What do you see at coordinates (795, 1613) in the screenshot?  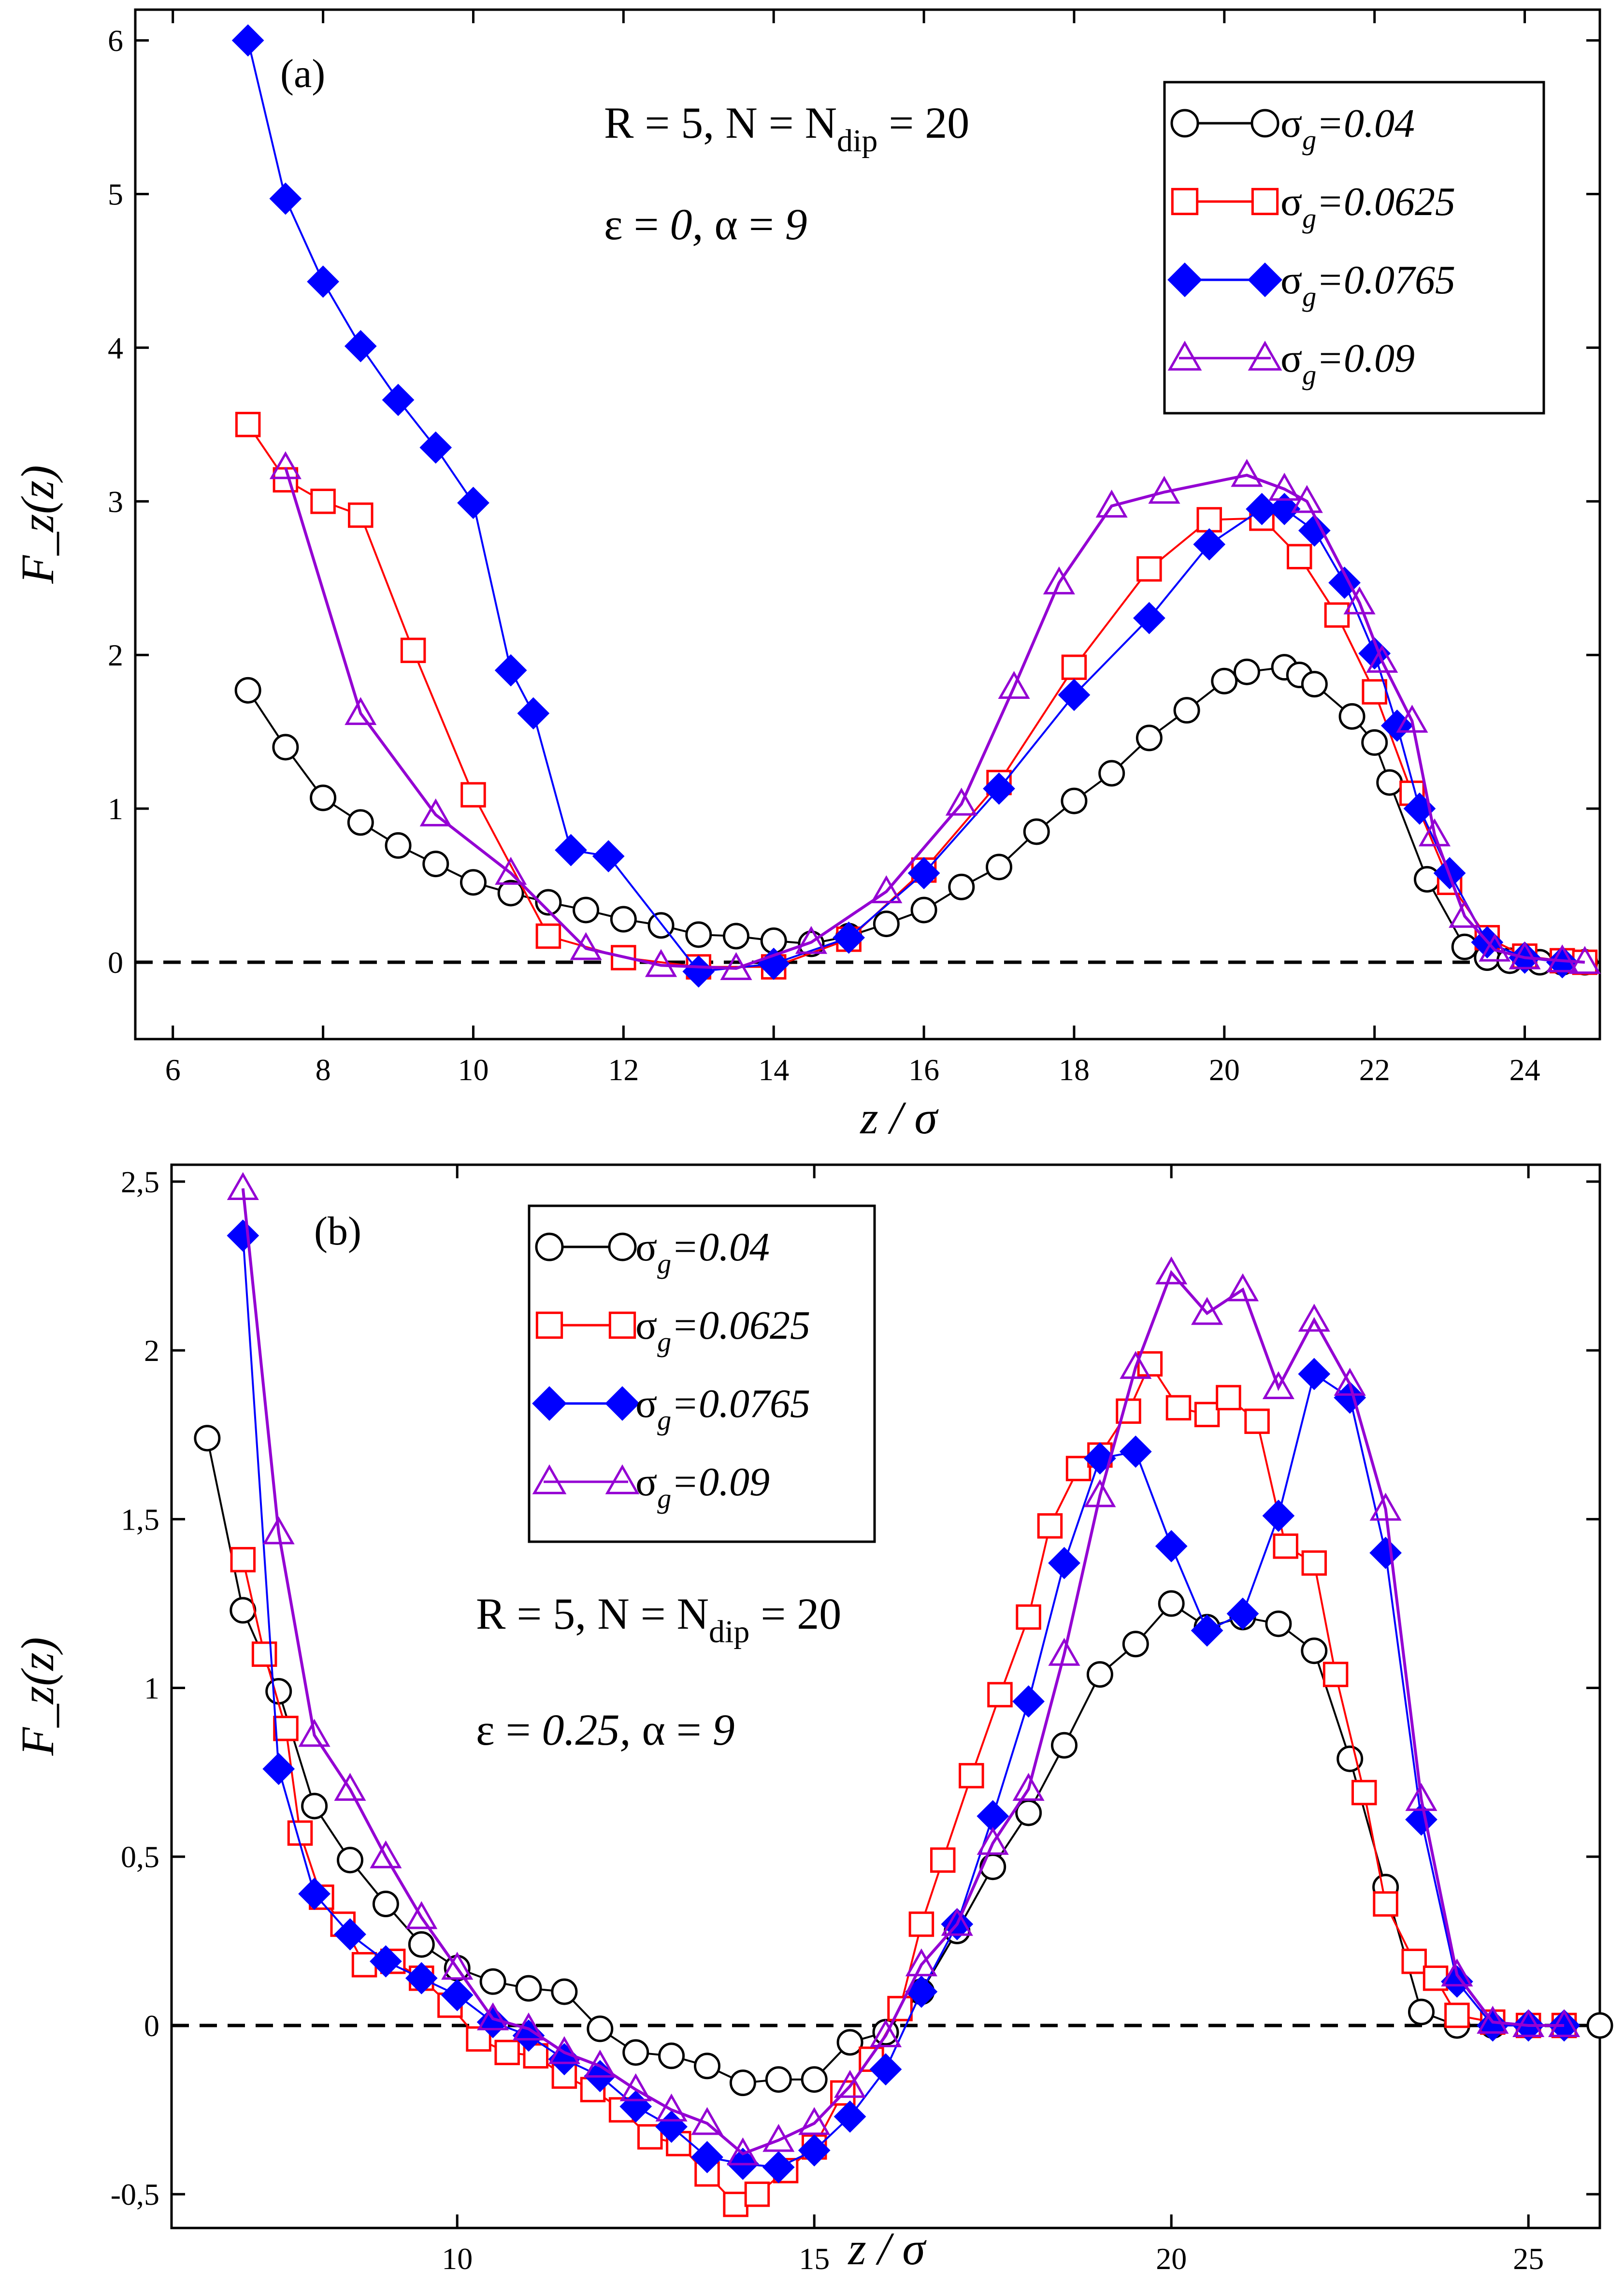 I see `annotation-part: = 20` at bounding box center [795, 1613].